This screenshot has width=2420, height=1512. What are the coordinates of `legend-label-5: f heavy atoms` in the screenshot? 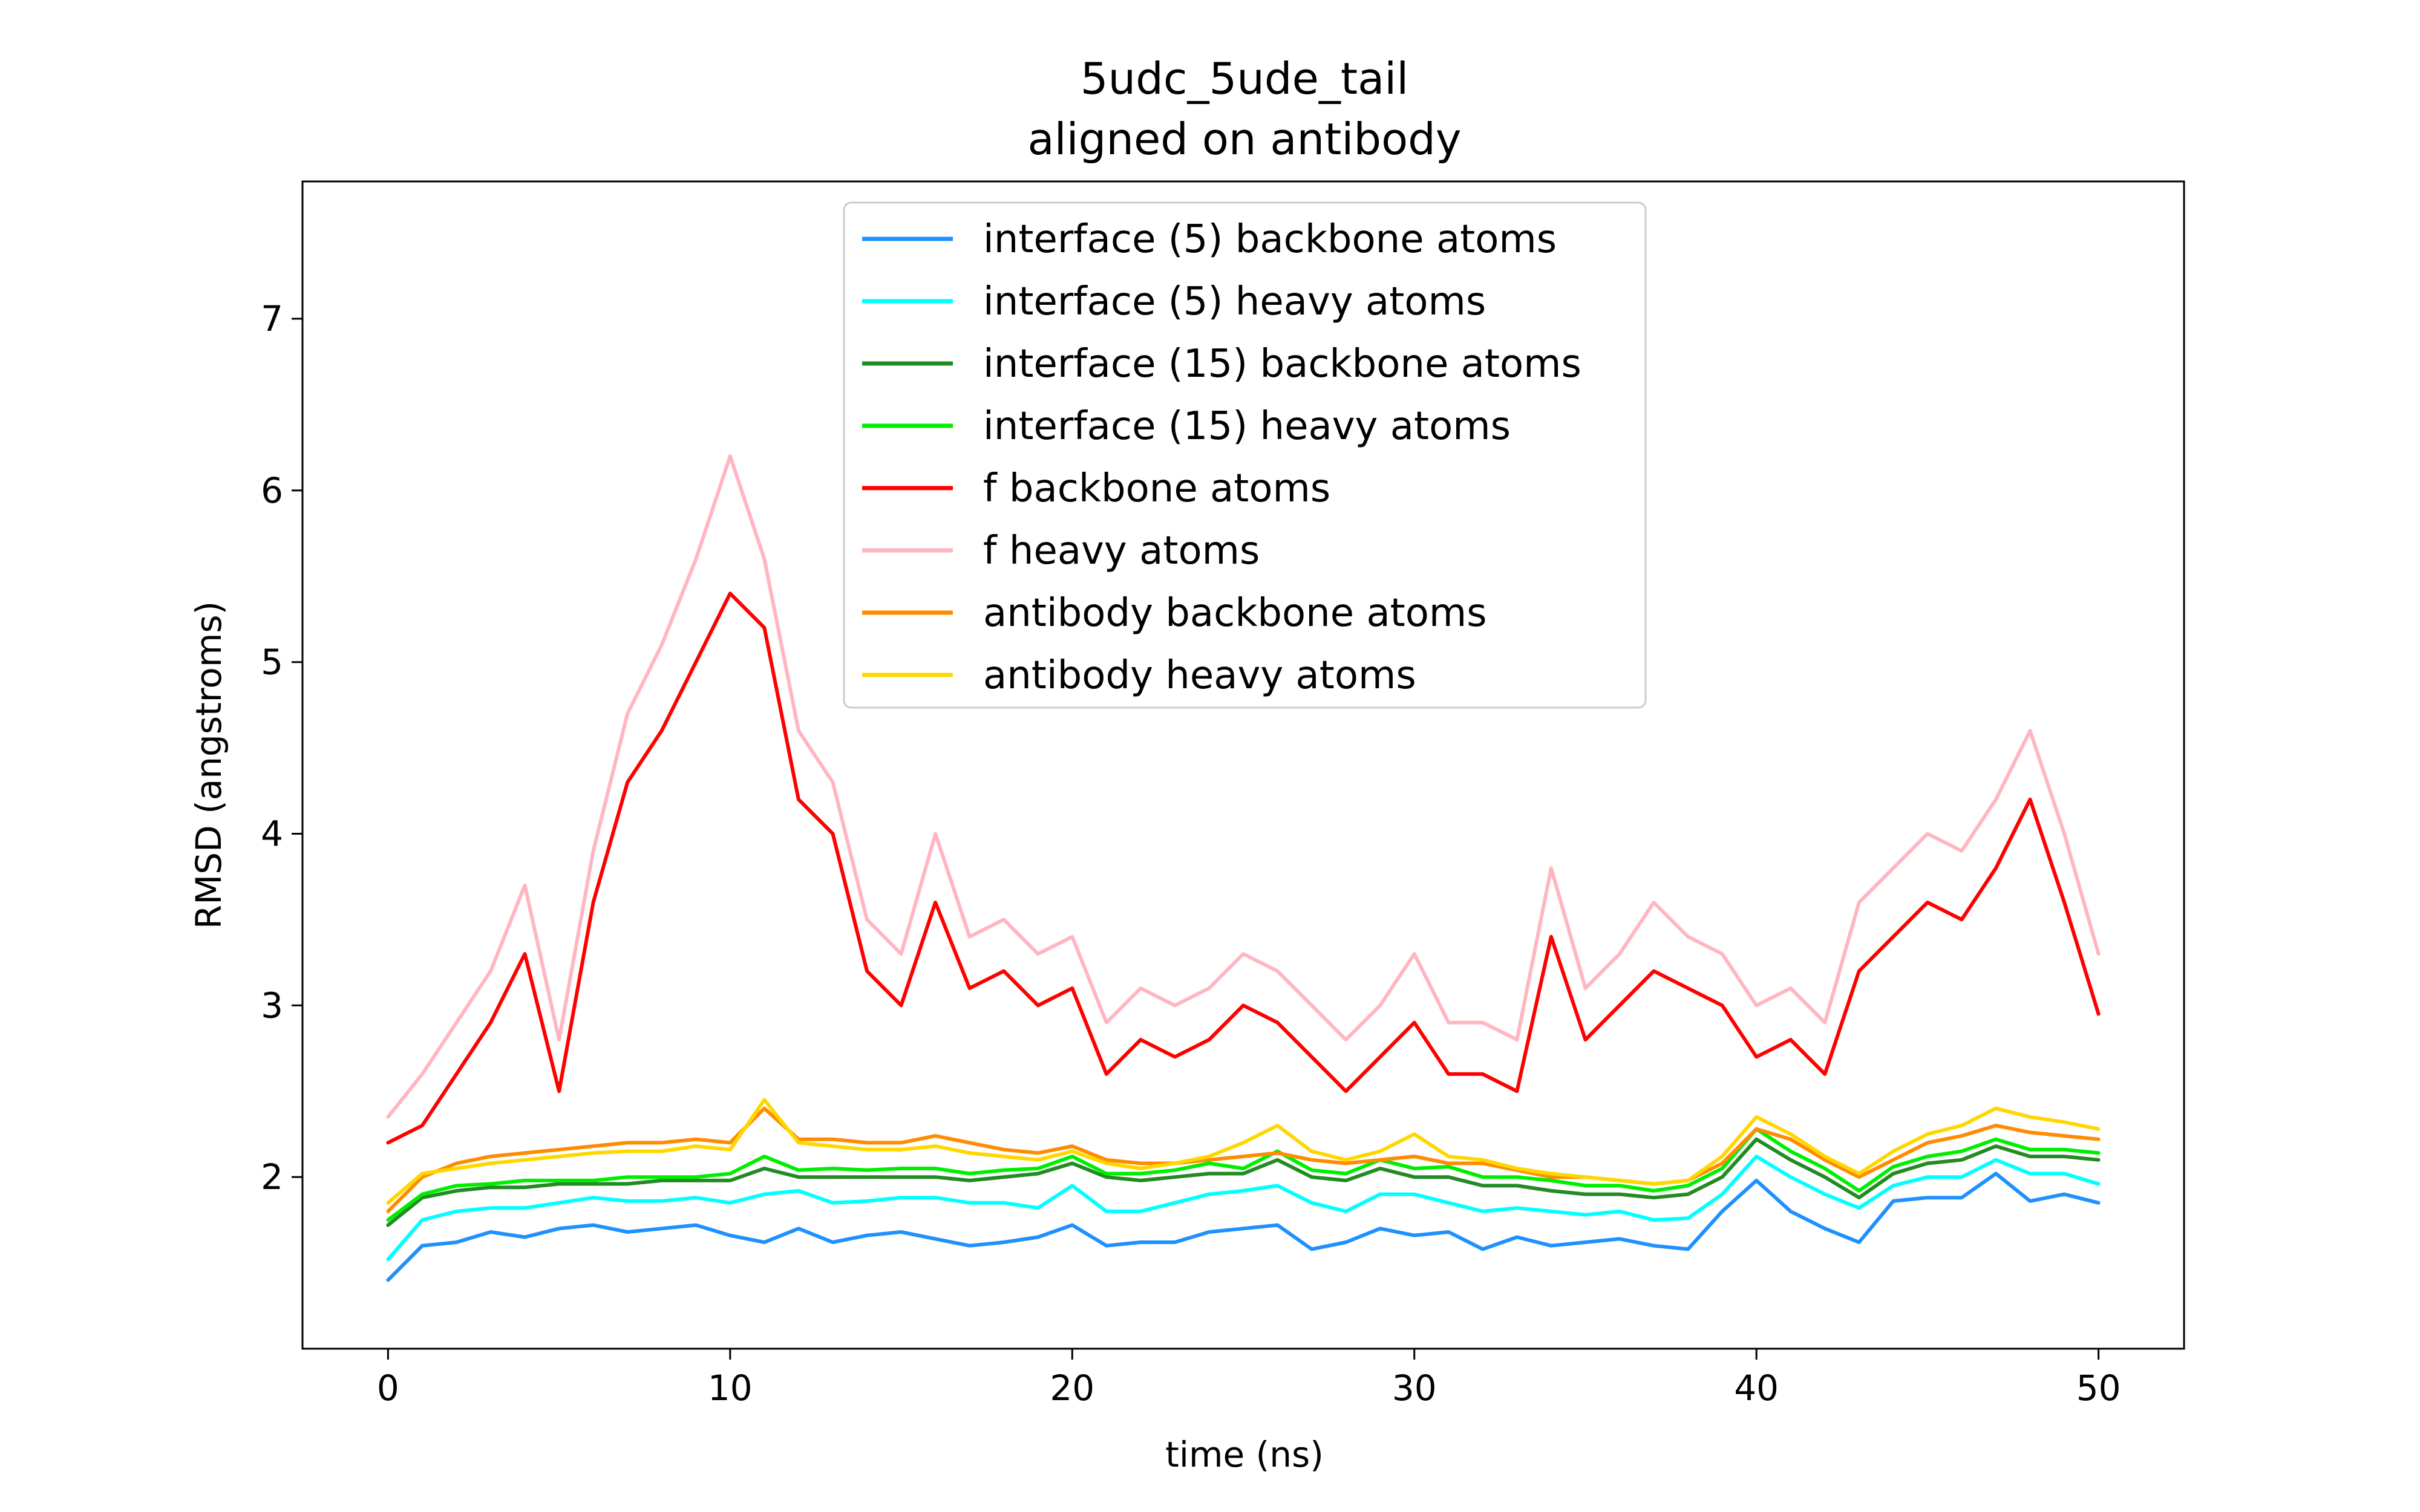 It's located at (1121, 551).